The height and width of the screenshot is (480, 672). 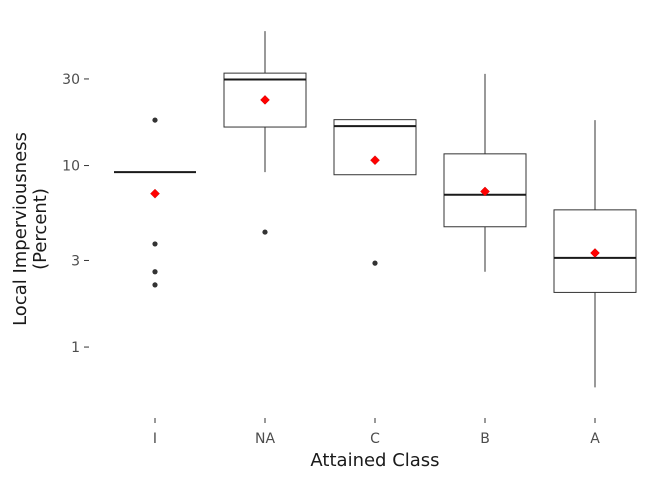 I want to click on box-group-A, so click(x=595, y=254).